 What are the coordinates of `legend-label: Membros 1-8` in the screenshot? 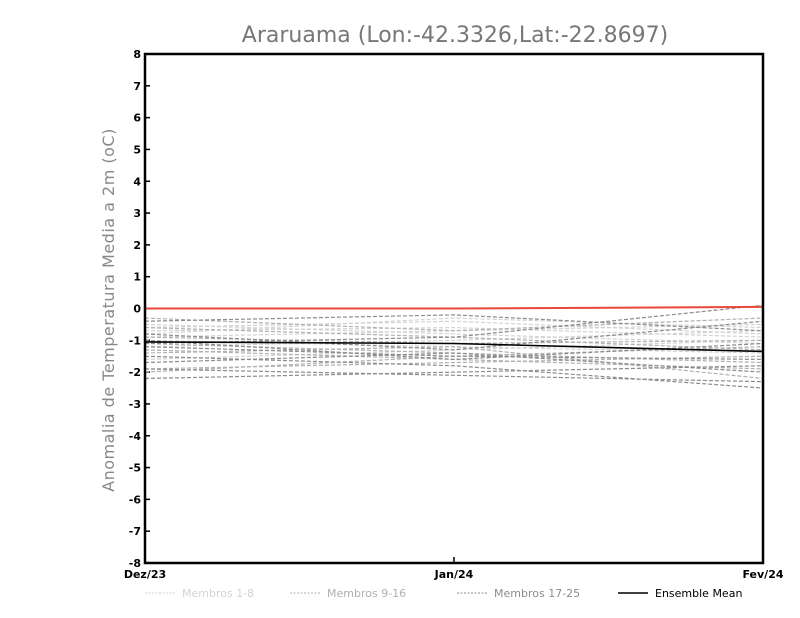 It's located at (218, 593).